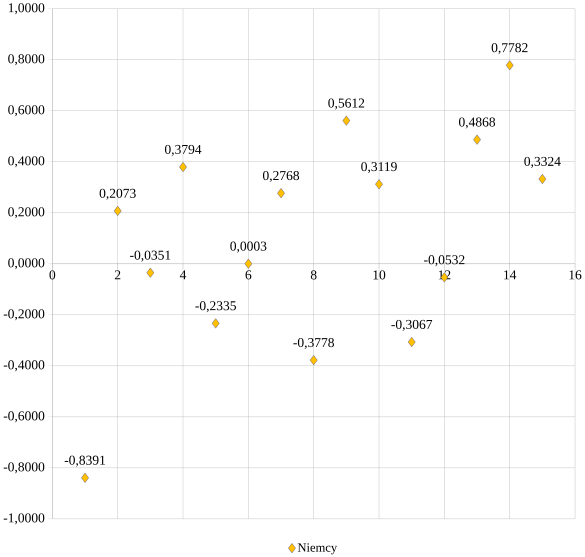 This screenshot has width=585, height=557. Describe the element at coordinates (26, 110) in the screenshot. I see `y-tick-label: 0,6000` at that location.